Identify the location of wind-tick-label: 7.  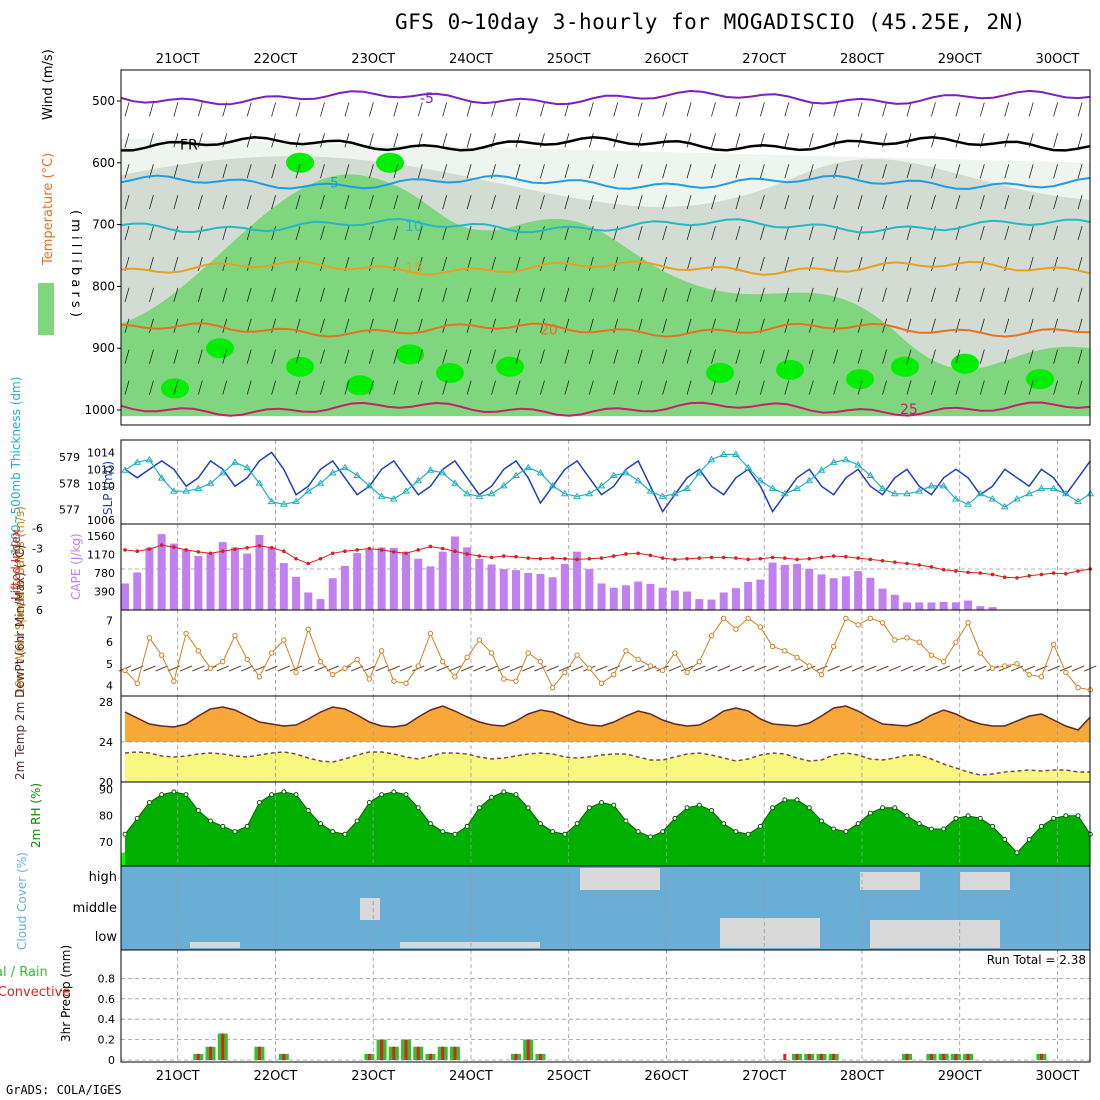
(109, 621).